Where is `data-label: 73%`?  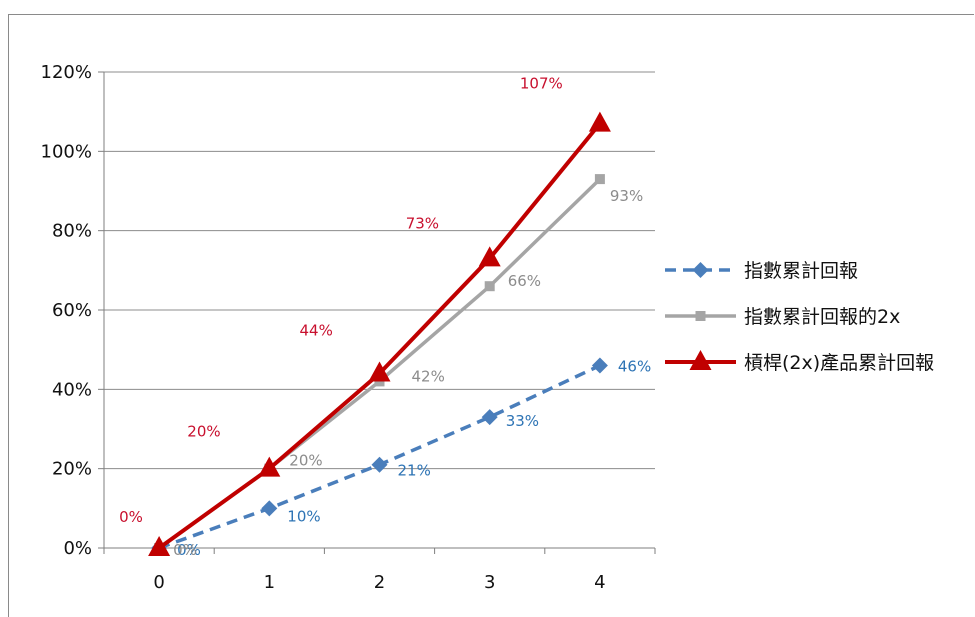 data-label: 73% is located at coordinates (422, 223).